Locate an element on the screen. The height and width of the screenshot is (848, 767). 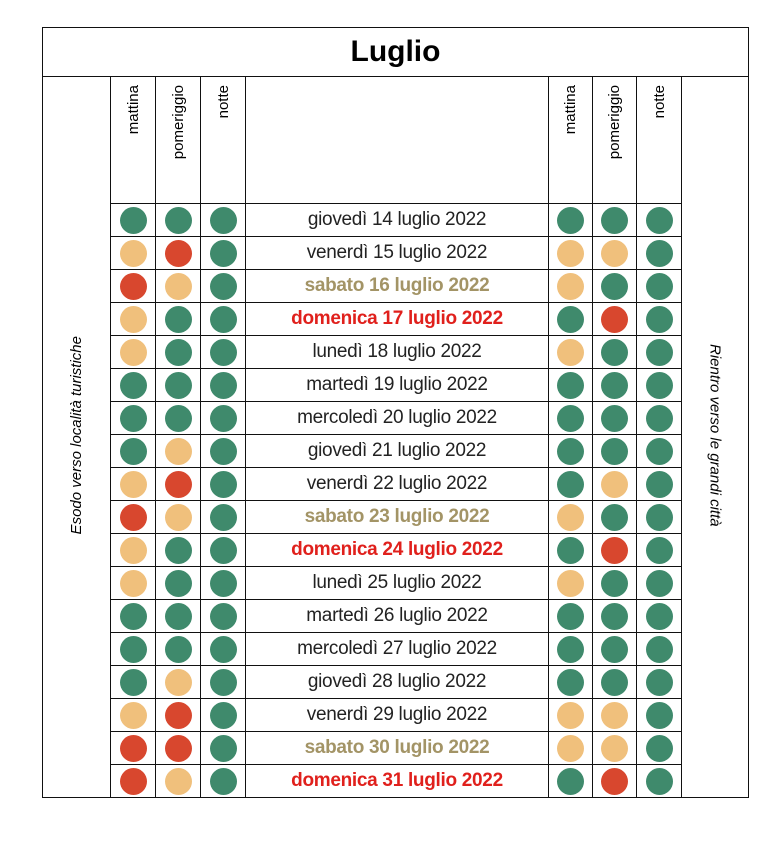
day-row: domenica 24 luglio 2022 is located at coordinates (396, 550).